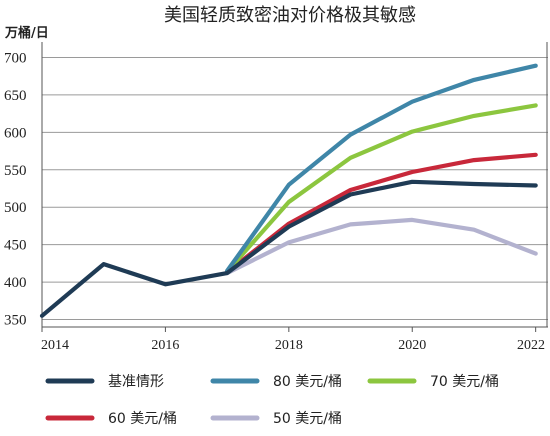 This screenshot has height=436, width=550. Describe the element at coordinates (136, 381) in the screenshot. I see `legend-label-0: 基准情形` at that location.